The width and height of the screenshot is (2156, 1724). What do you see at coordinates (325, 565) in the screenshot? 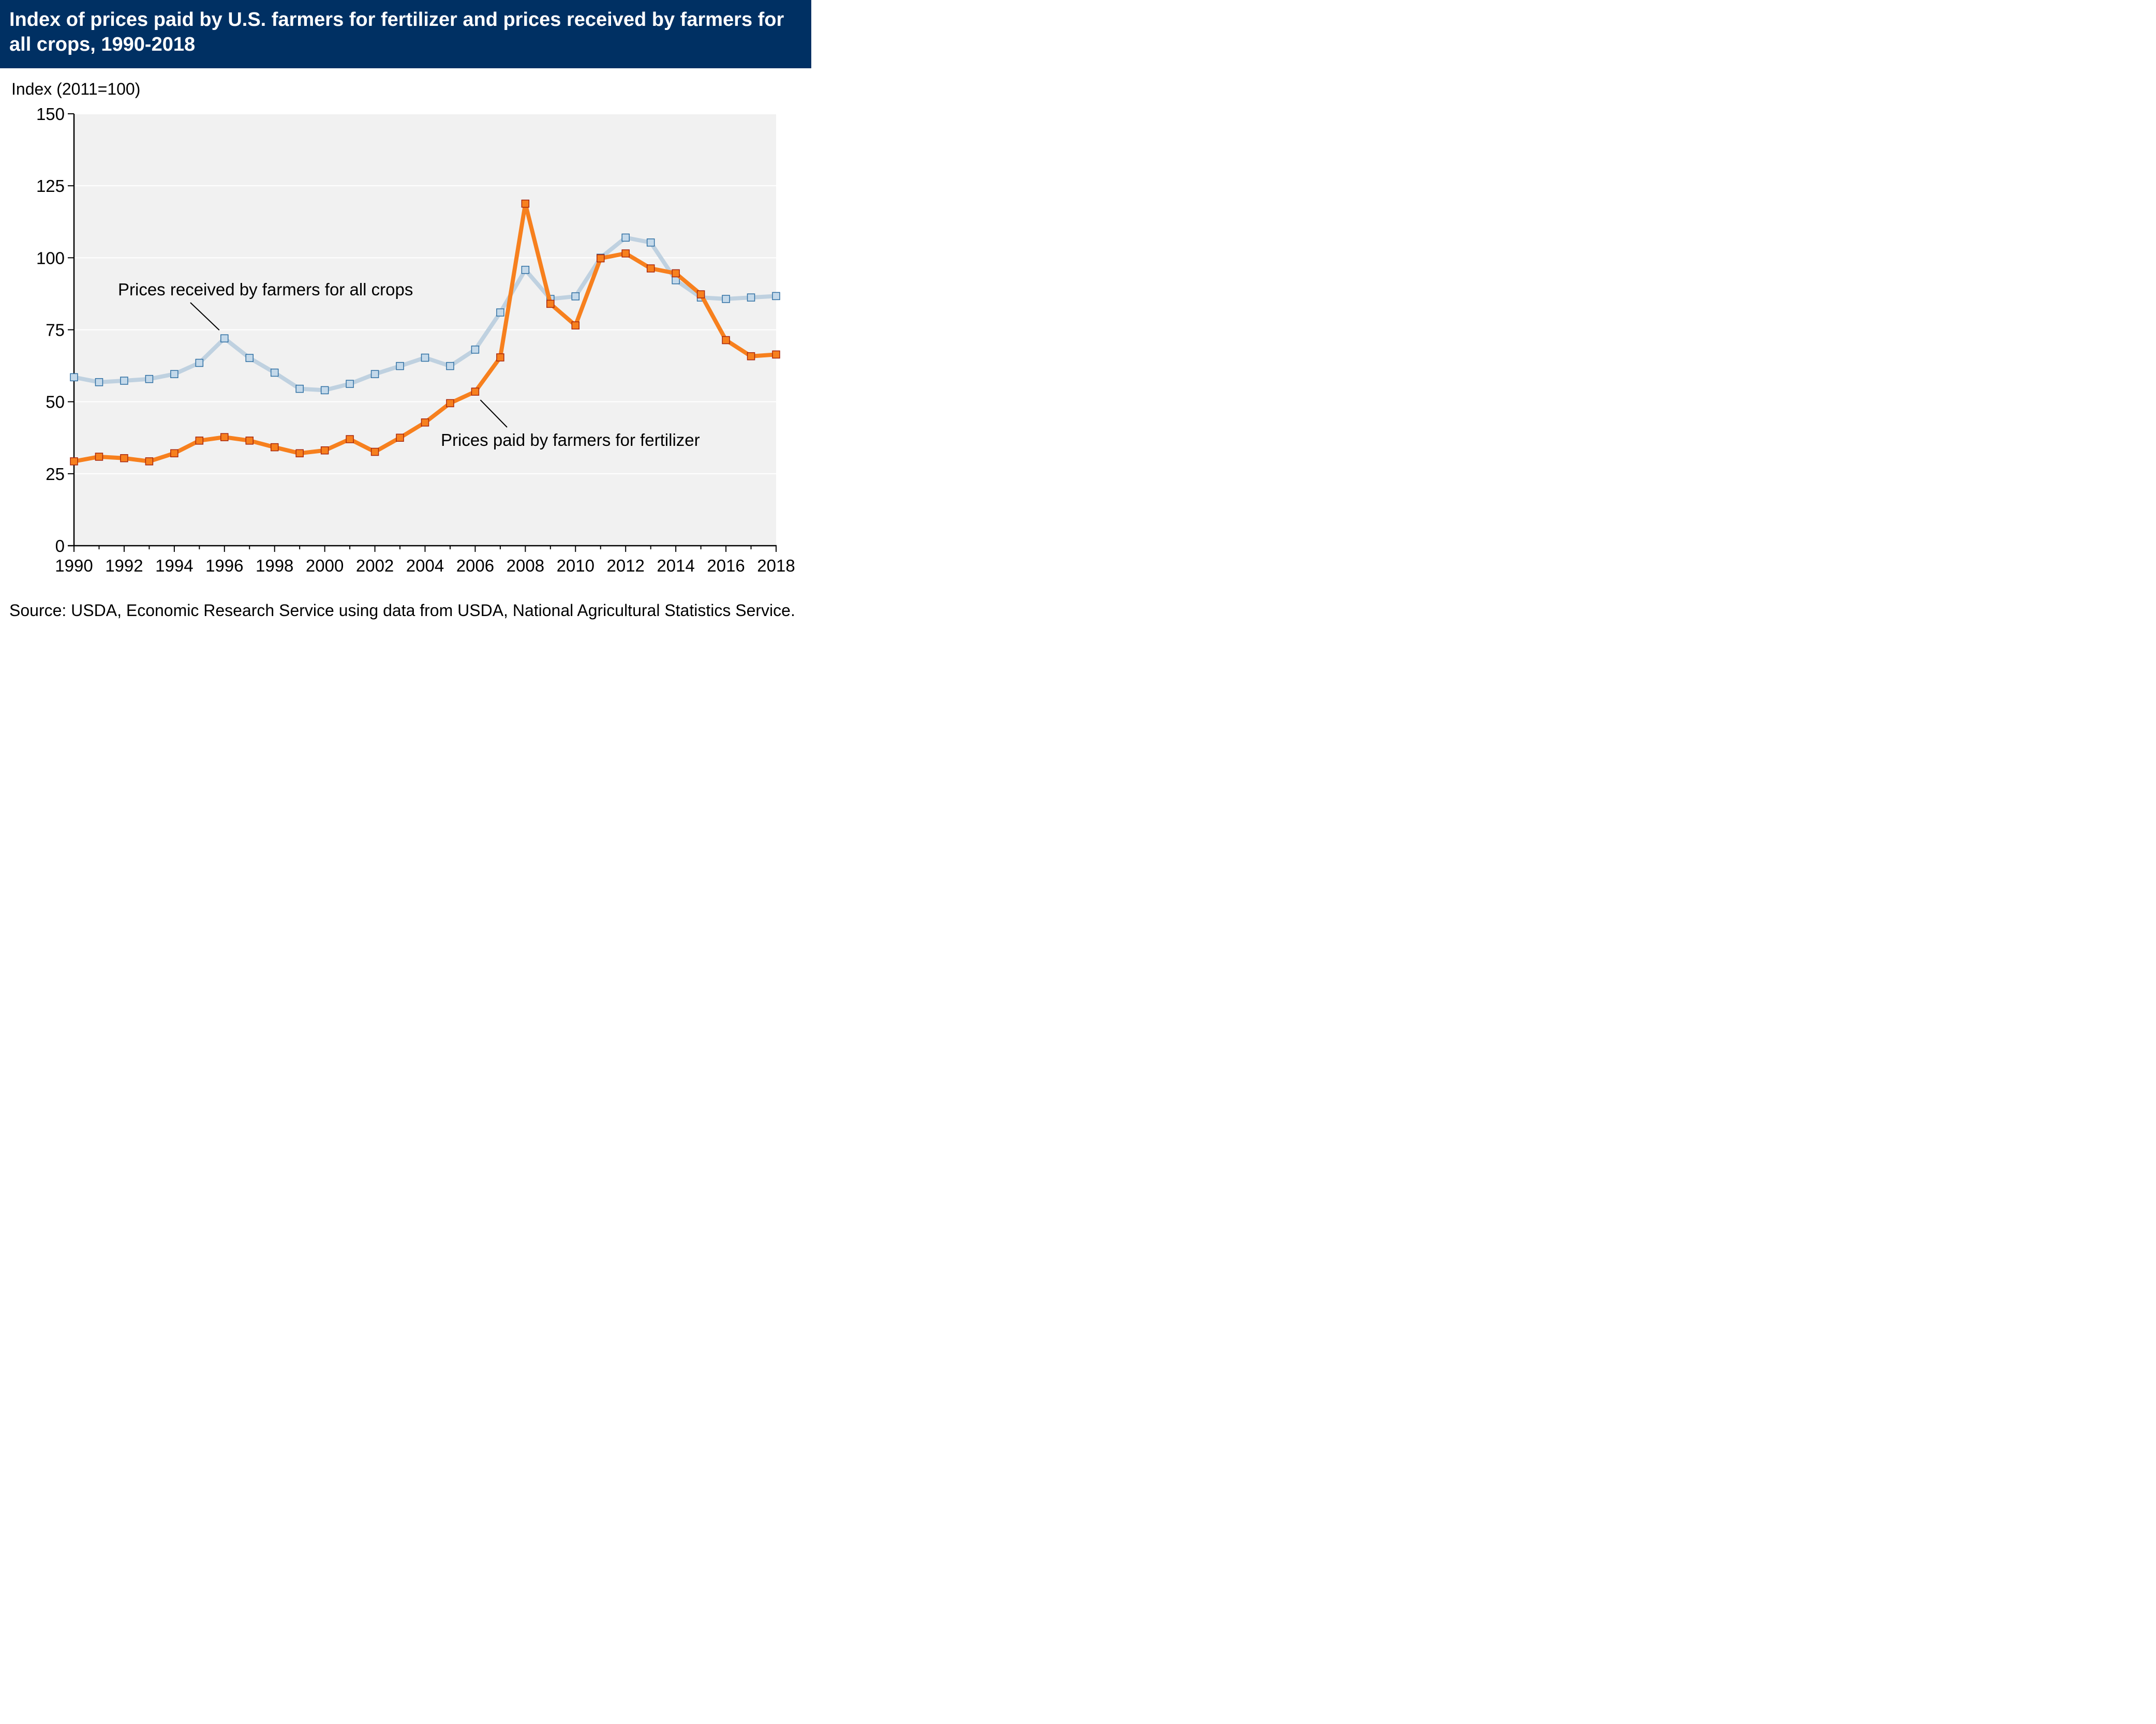
I see `x-tick-label: 2000` at bounding box center [325, 565].